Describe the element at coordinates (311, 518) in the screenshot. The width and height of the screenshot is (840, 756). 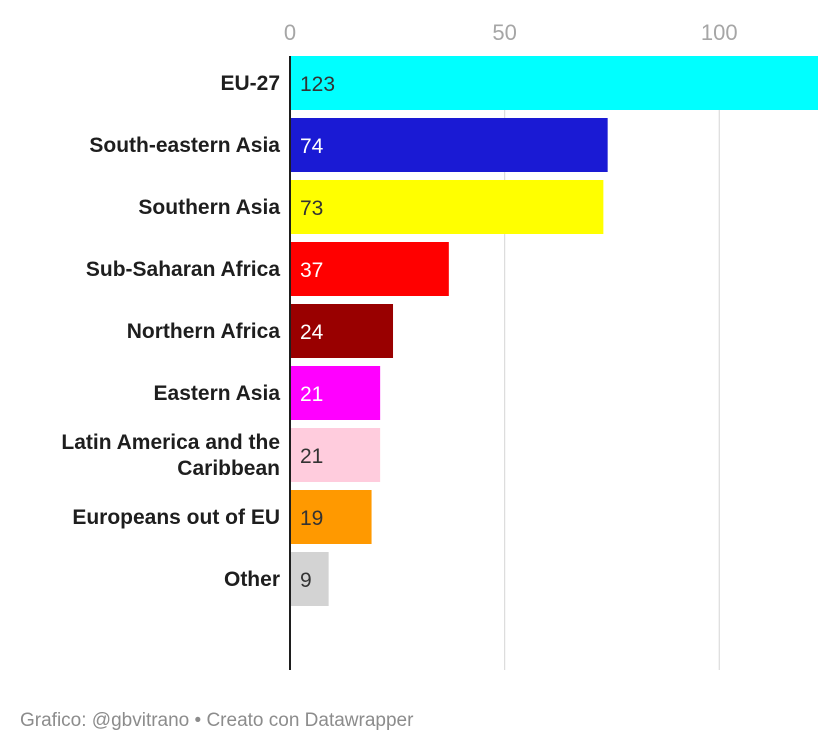
I see `value-label-europeans-out-of-eu: 19` at that location.